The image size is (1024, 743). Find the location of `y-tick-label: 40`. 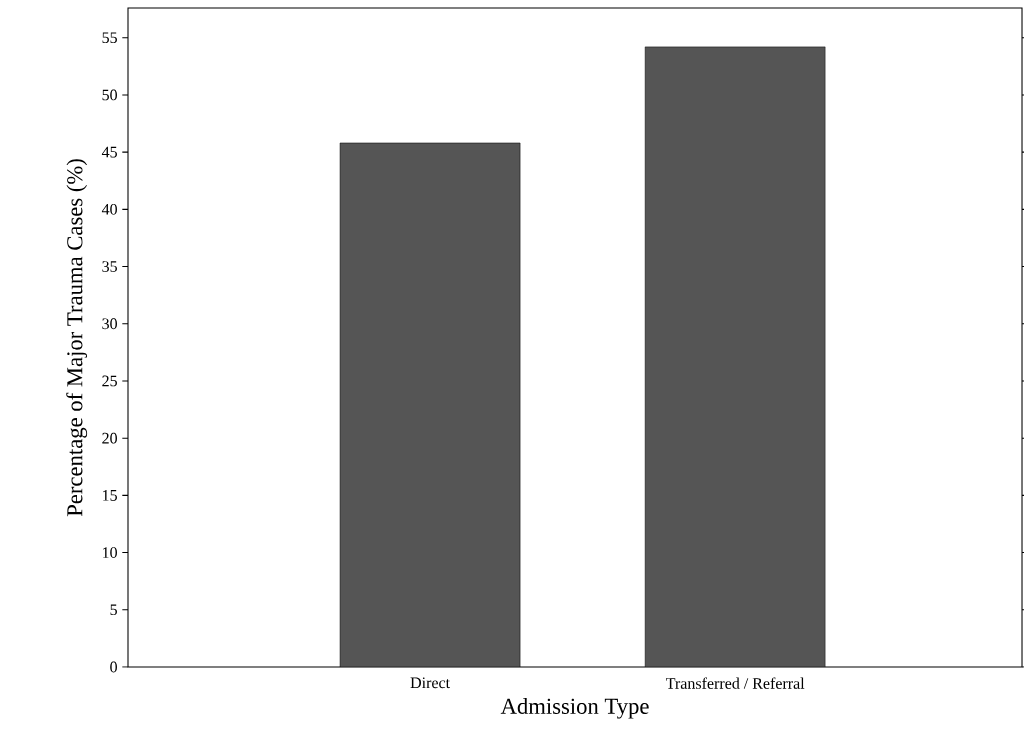

y-tick-label: 40 is located at coordinates (109, 209).